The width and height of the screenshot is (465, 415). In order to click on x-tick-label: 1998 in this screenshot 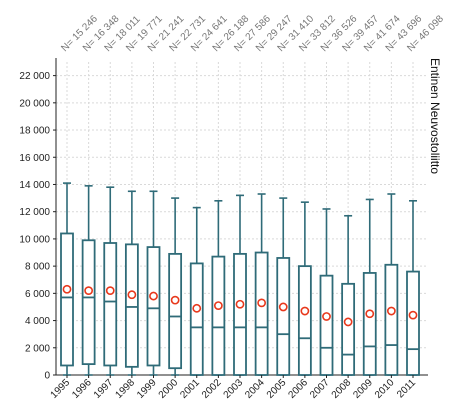, I will do `click(125, 389)`.